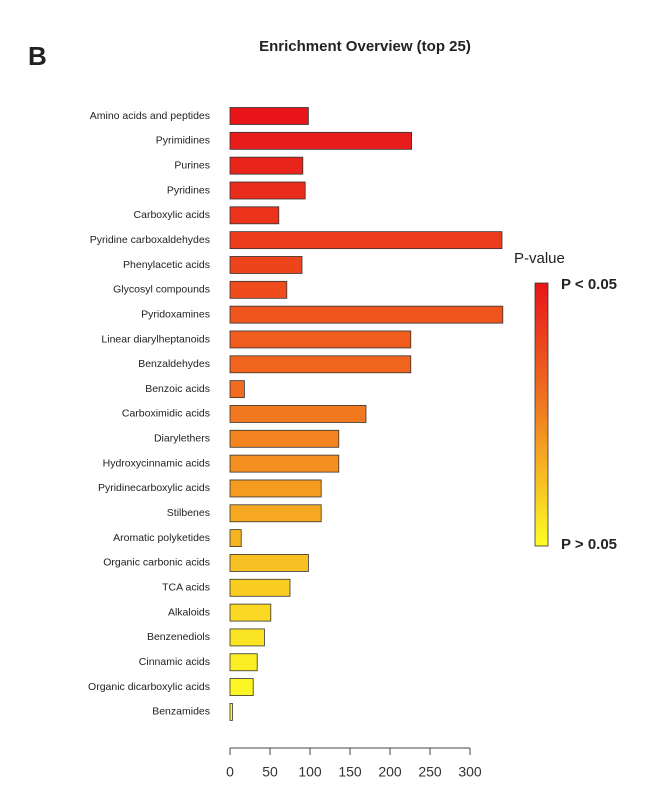 The width and height of the screenshot is (650, 791). I want to click on legend-title: P-value, so click(539, 258).